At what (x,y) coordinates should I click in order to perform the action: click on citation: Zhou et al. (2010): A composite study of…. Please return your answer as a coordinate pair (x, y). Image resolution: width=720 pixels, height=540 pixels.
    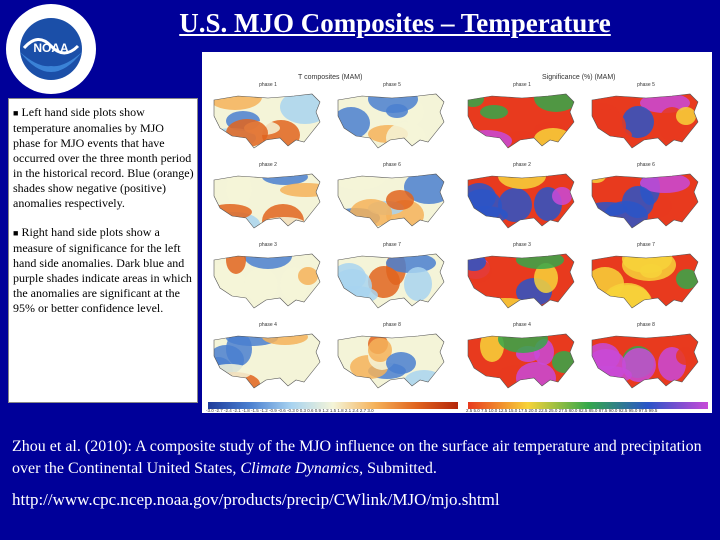
    Looking at the image, I should click on (357, 457).